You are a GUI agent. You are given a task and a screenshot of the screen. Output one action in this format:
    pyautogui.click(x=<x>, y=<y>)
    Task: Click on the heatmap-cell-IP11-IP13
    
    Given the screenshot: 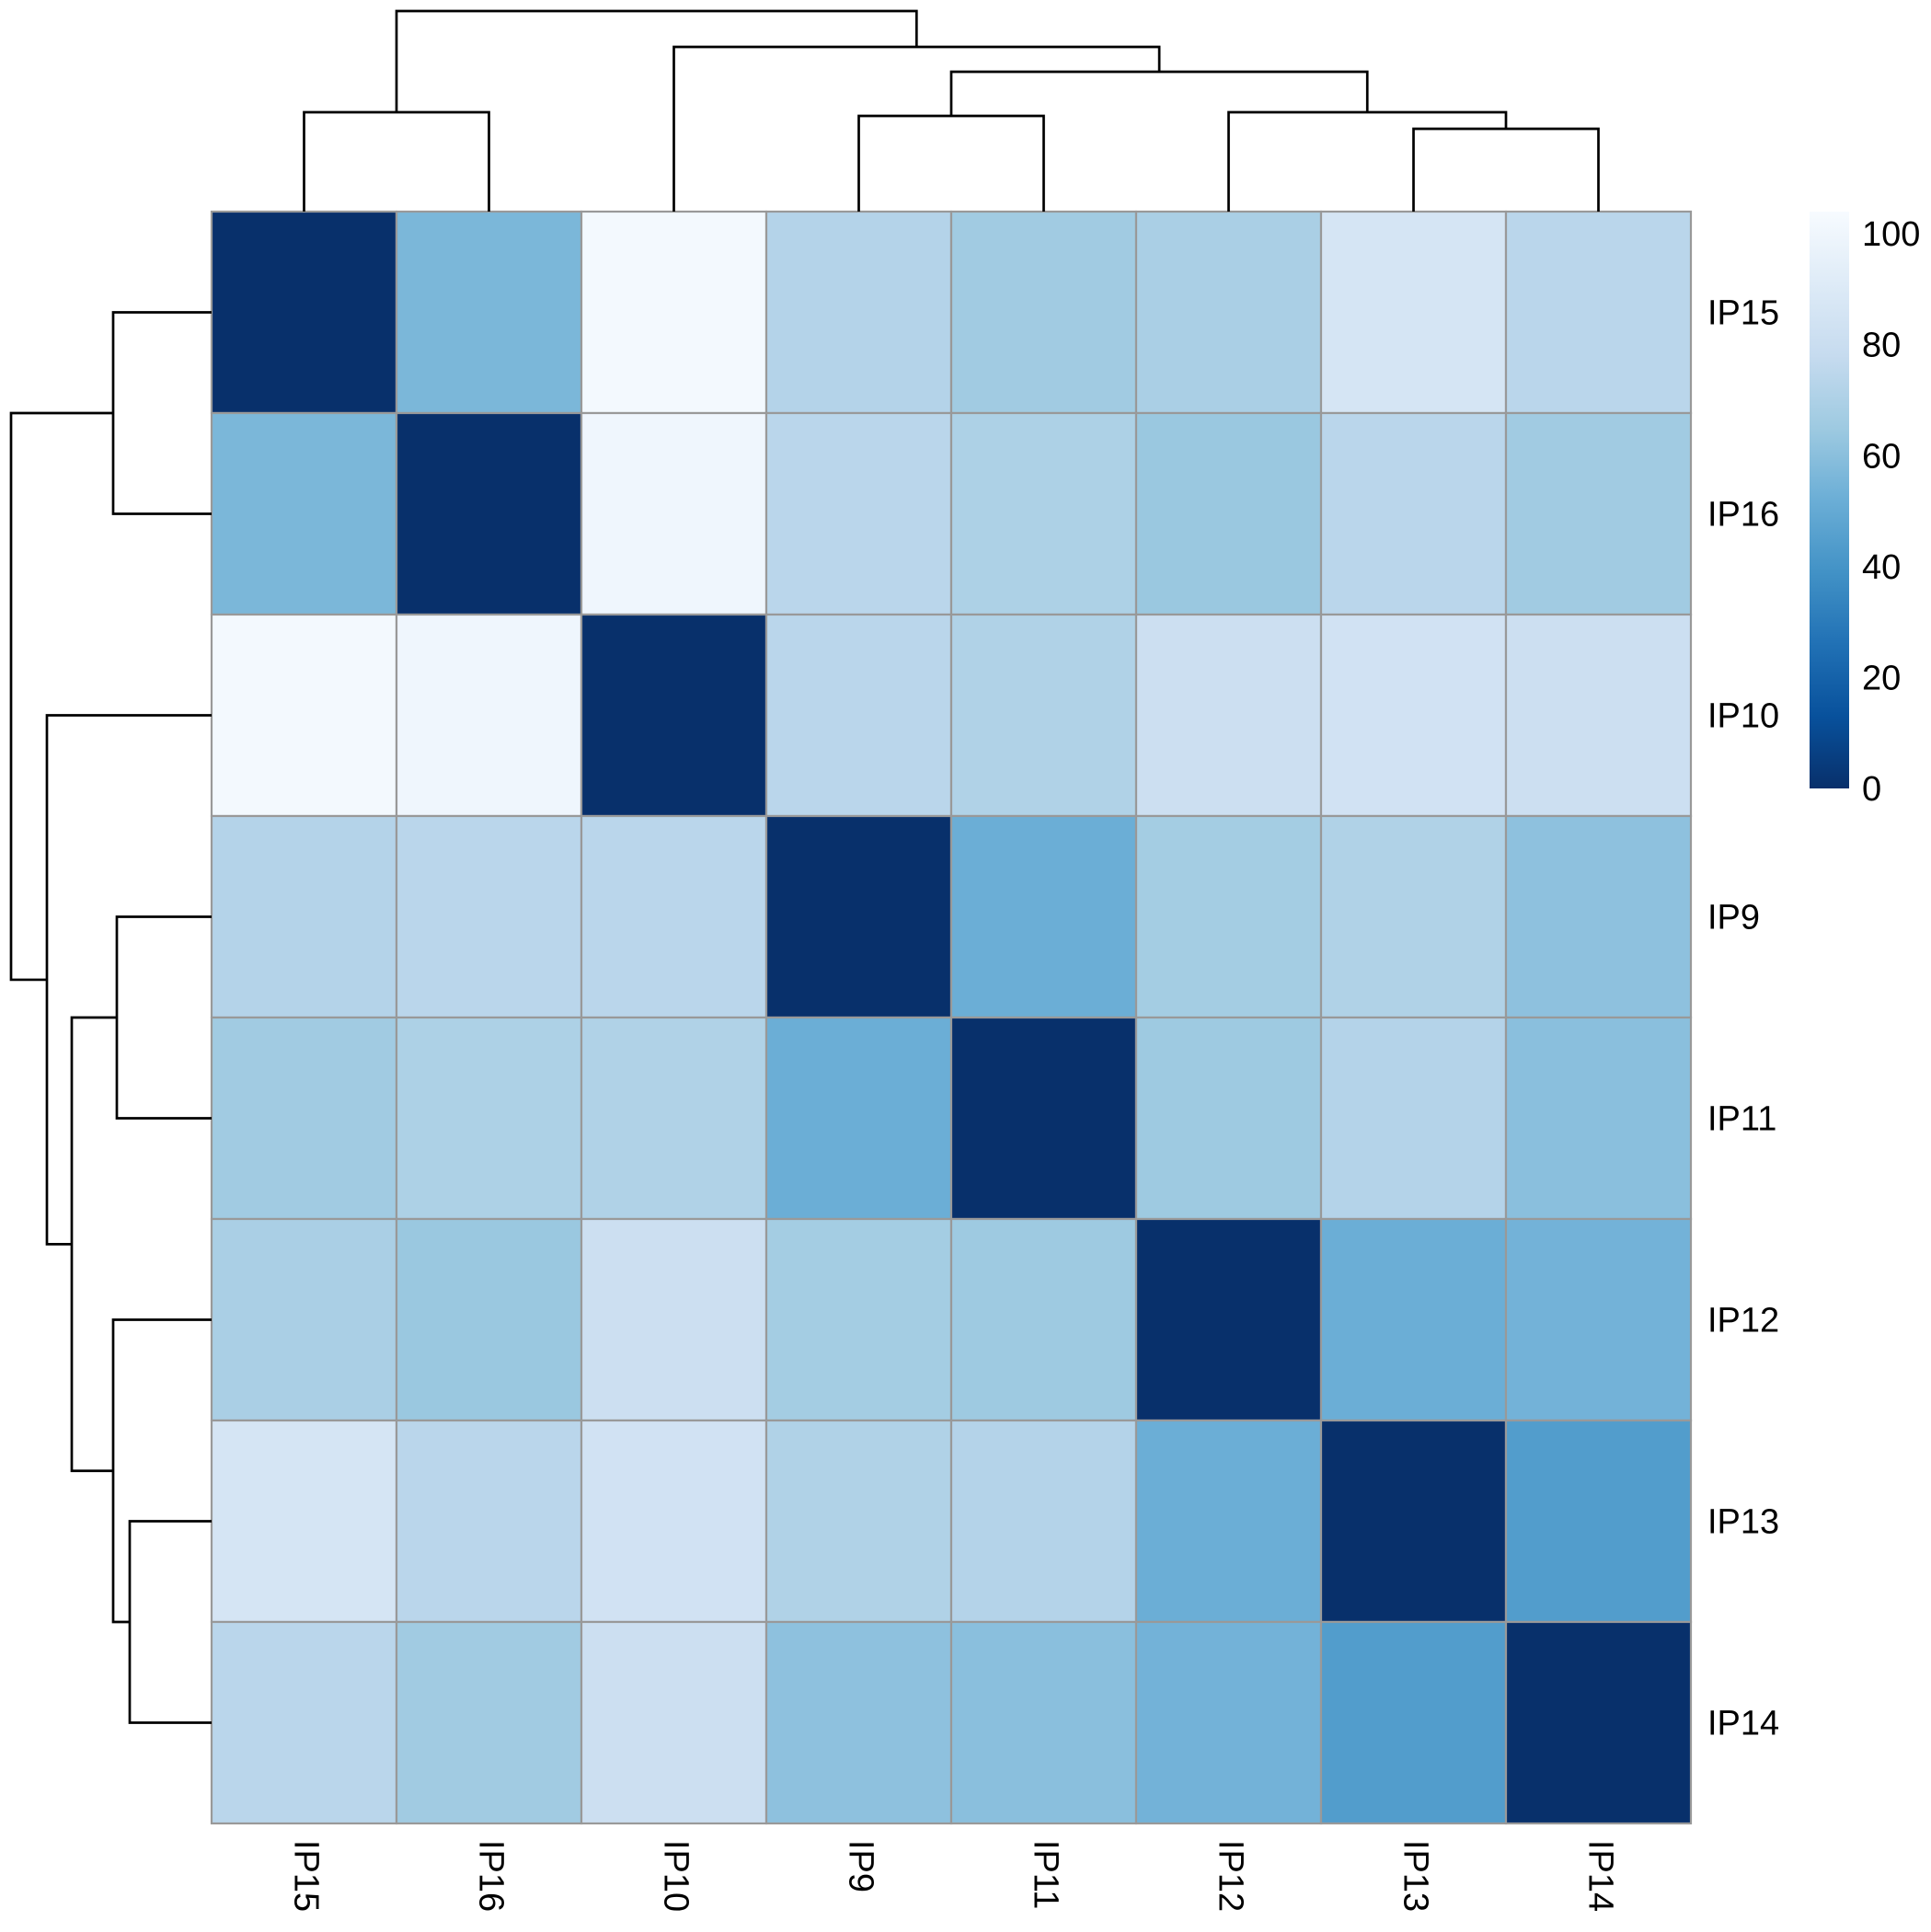 What is the action you would take?
    pyautogui.click(x=1414, y=1118)
    